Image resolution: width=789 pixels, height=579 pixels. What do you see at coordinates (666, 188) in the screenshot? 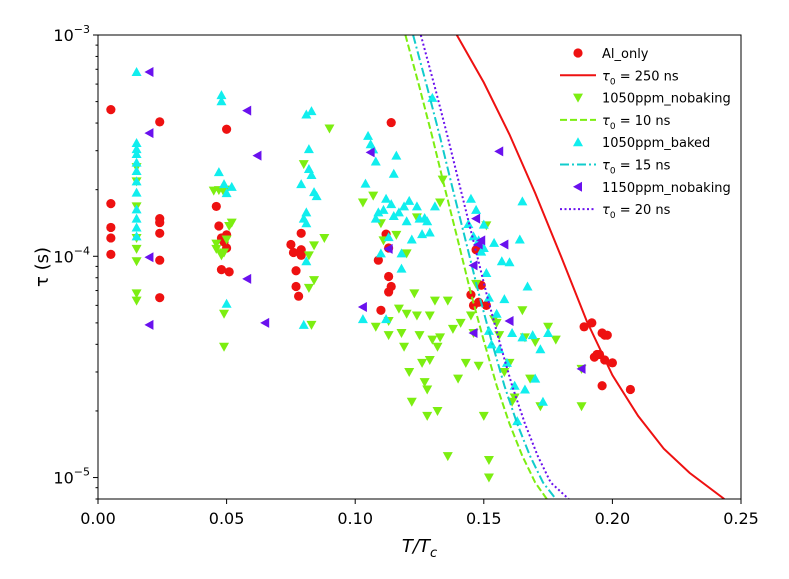
I see `legend-label-6: 1150ppm_nobaking` at bounding box center [666, 188].